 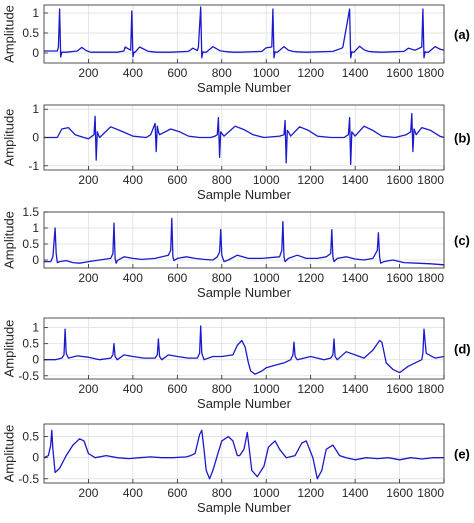 What do you see at coordinates (462, 454) in the screenshot?
I see `panel-label: (e)` at bounding box center [462, 454].